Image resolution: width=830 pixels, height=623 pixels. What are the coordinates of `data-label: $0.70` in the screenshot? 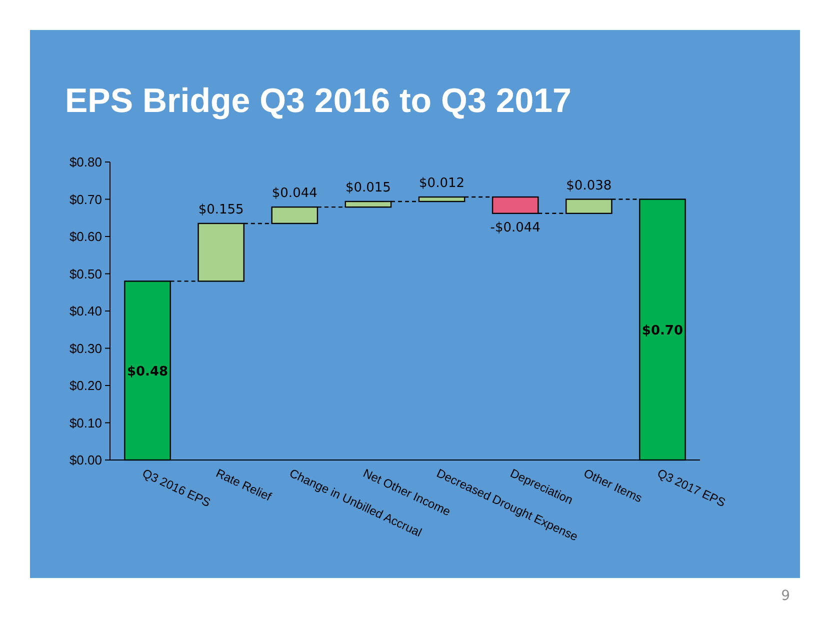 It's located at (663, 331).